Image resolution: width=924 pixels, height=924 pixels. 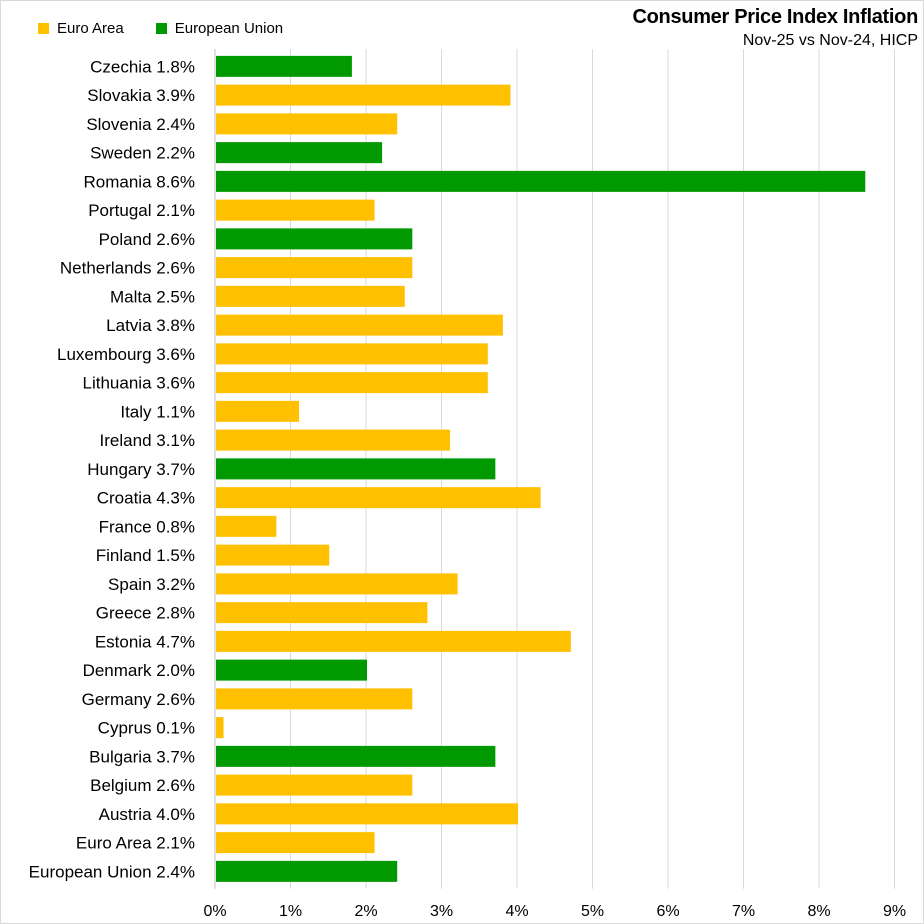 I want to click on bar-france, so click(x=246, y=526).